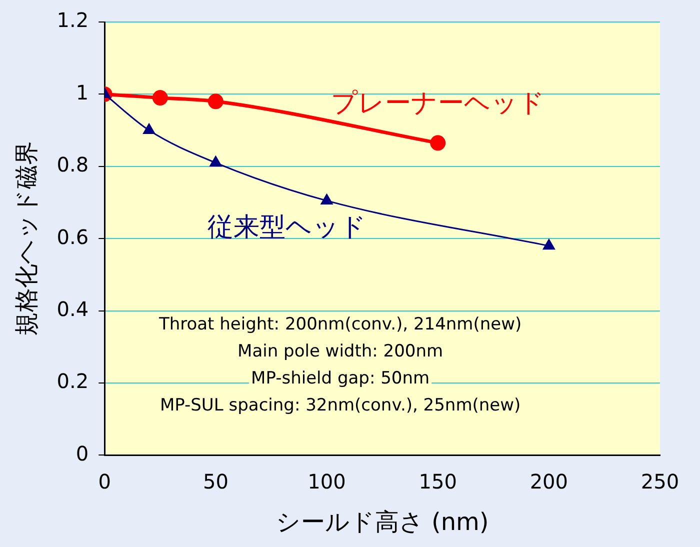 The image size is (700, 547). What do you see at coordinates (82, 92) in the screenshot?
I see `y-tick-label: 1` at bounding box center [82, 92].